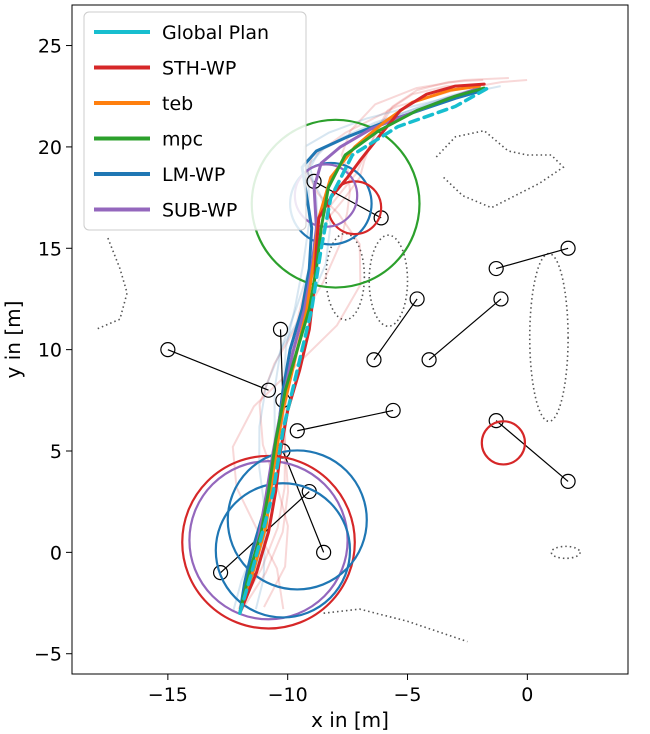  What do you see at coordinates (199, 211) in the screenshot?
I see `legend-label-sub-wp: SUB-WP` at bounding box center [199, 211].